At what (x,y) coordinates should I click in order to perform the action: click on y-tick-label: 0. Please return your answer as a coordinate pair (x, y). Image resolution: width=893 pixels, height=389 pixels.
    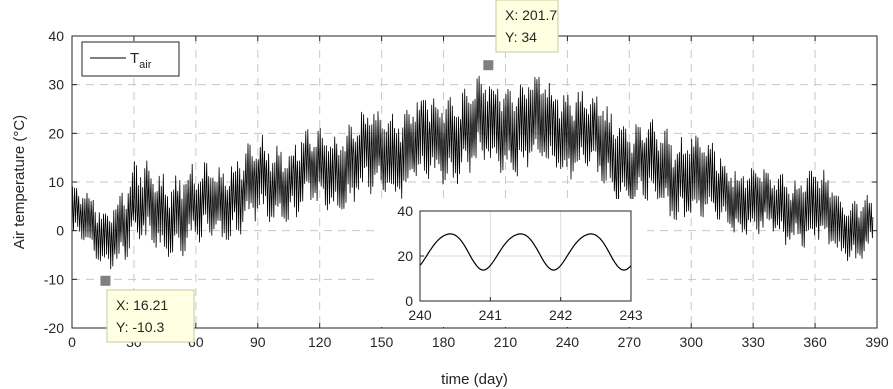
    Looking at the image, I should click on (60, 231).